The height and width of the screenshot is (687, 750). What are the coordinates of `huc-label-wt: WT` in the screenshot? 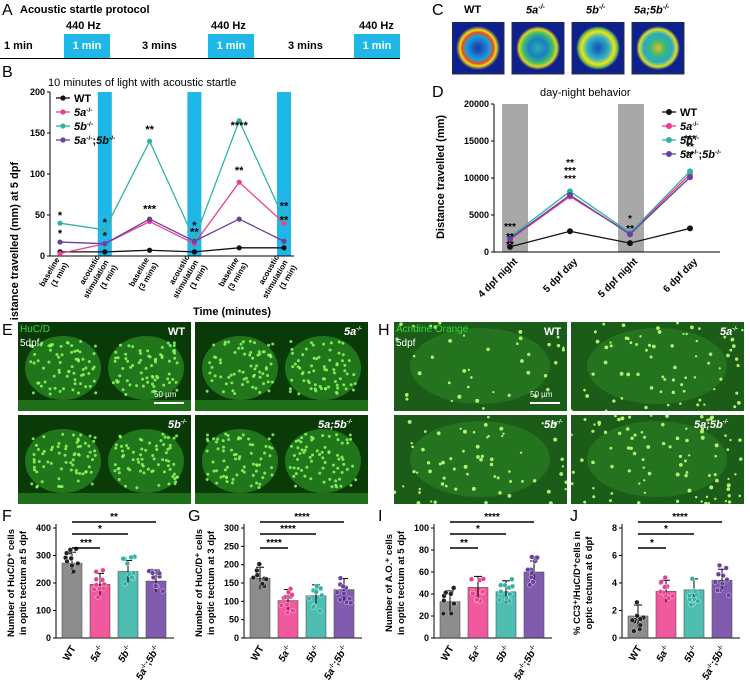 It's located at (177, 332).